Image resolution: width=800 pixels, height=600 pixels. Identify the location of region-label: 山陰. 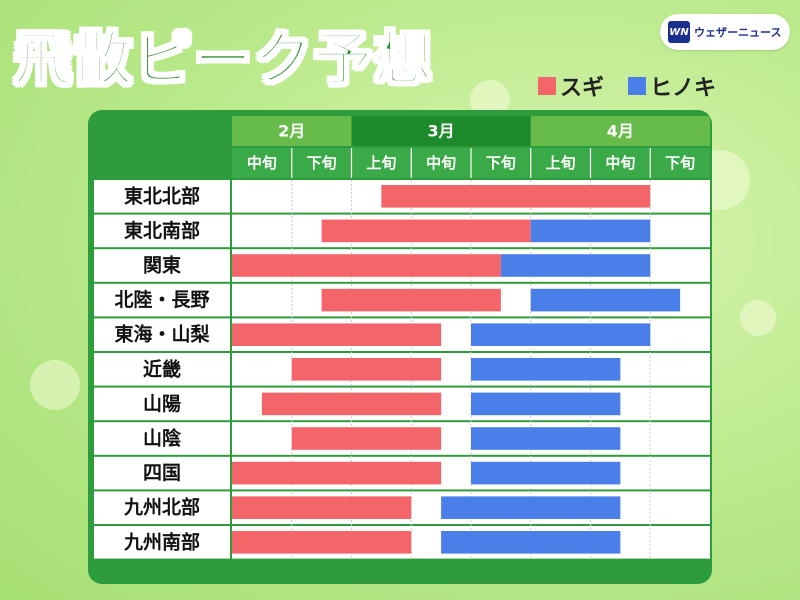
(162, 438).